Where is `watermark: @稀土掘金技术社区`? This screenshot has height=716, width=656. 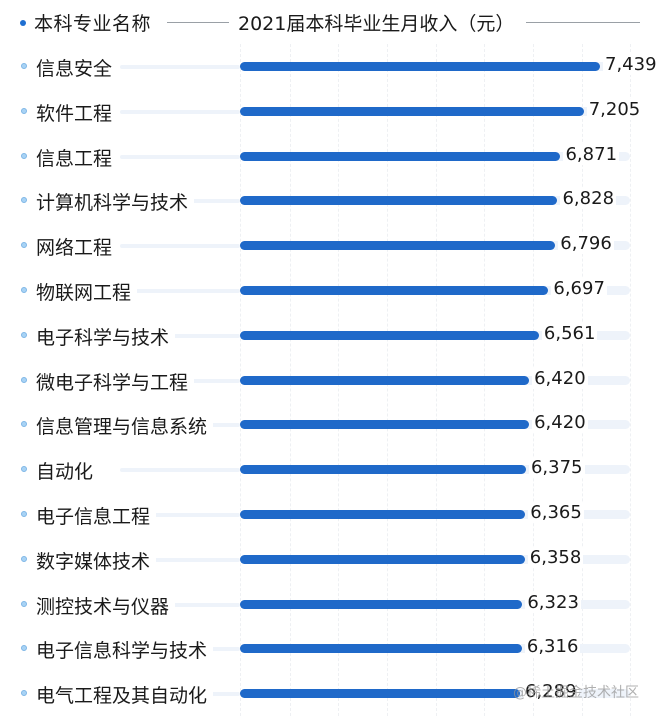
watermark: @稀土掘金技术社区 is located at coordinates (576, 693).